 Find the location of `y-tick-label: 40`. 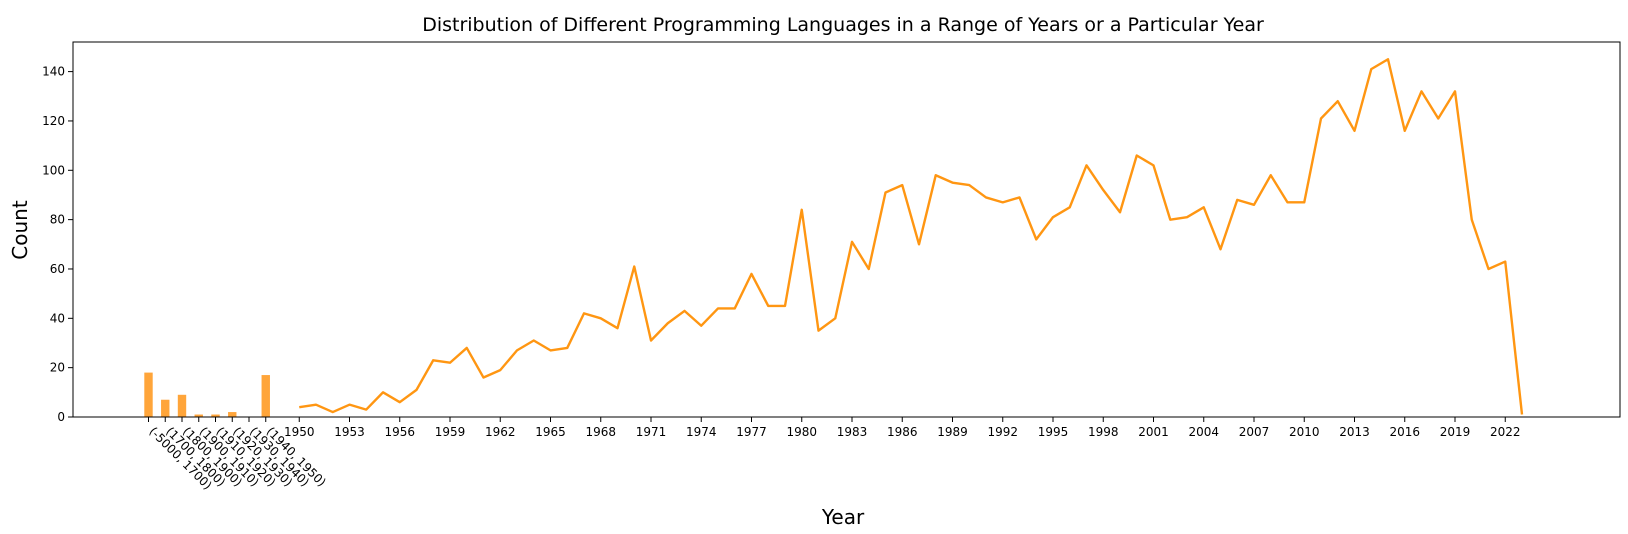

y-tick-label: 40 is located at coordinates (57, 318).